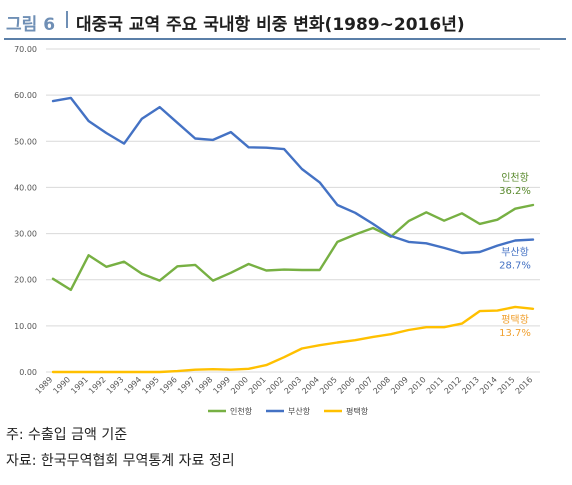 This screenshot has width=572, height=485. What do you see at coordinates (275, 385) in the screenshot?
I see `x-tick-label: 2002` at bounding box center [275, 385].